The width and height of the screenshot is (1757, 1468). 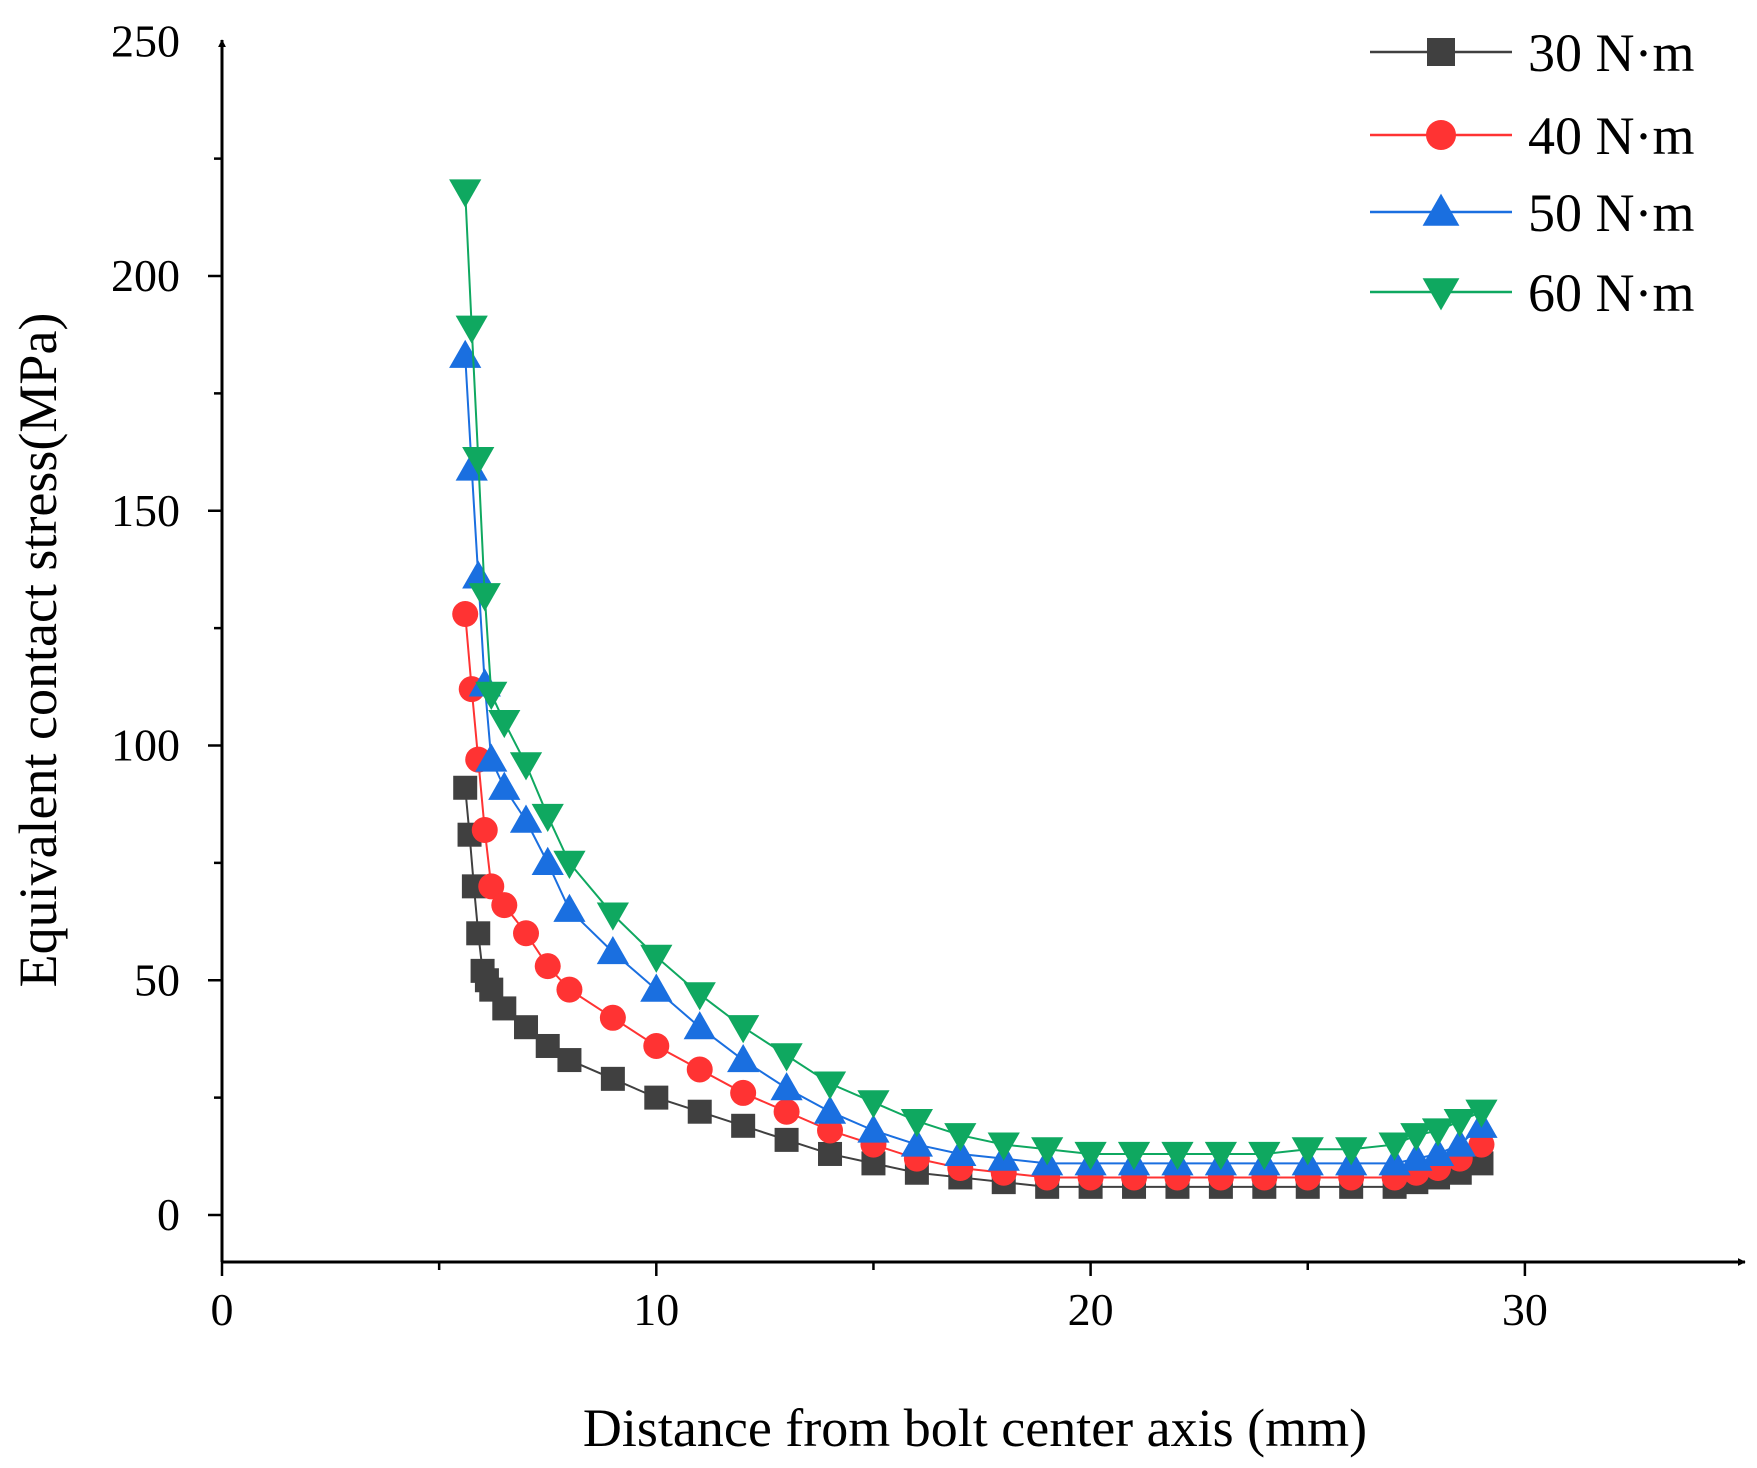 What do you see at coordinates (1611, 136) in the screenshot?
I see `legend-label: 40 N·m` at bounding box center [1611, 136].